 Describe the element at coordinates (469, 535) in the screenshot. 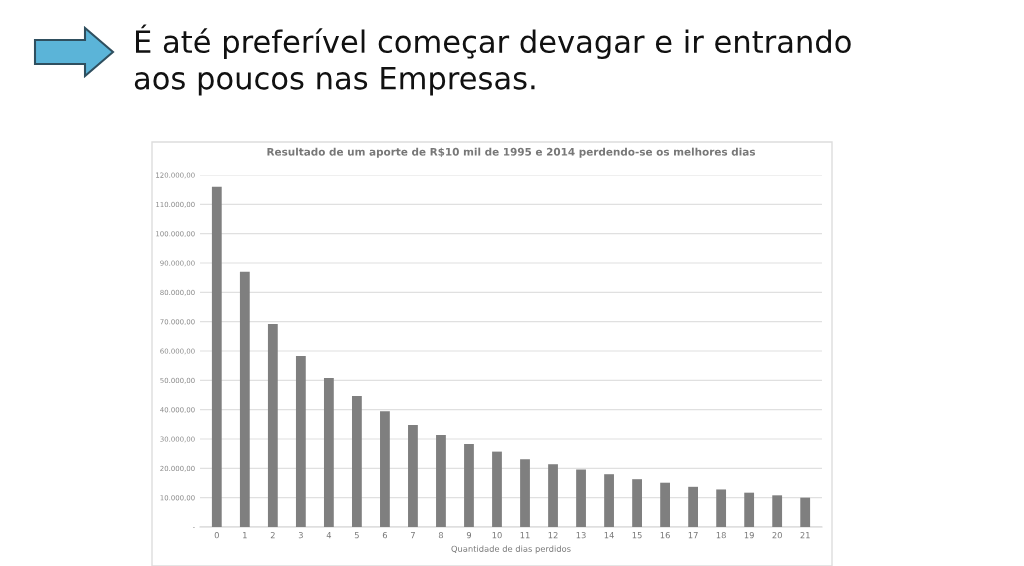

I see `x-tick-label: 9` at that location.